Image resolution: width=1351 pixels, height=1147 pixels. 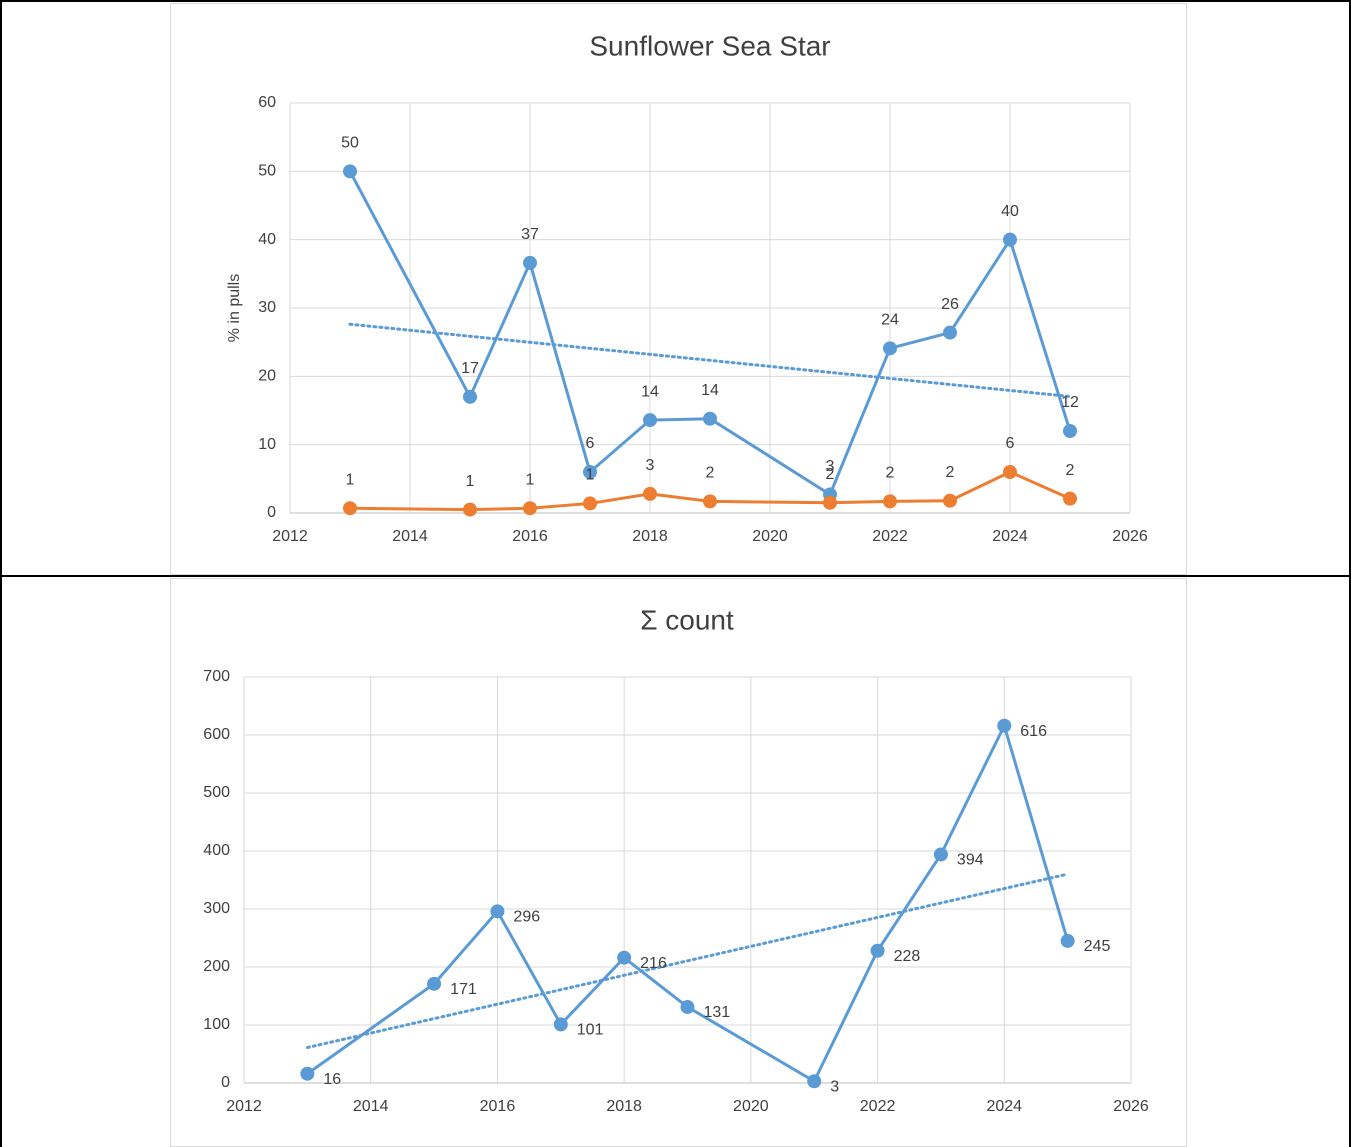 What do you see at coordinates (332, 1079) in the screenshot?
I see `data-label: 16` at bounding box center [332, 1079].